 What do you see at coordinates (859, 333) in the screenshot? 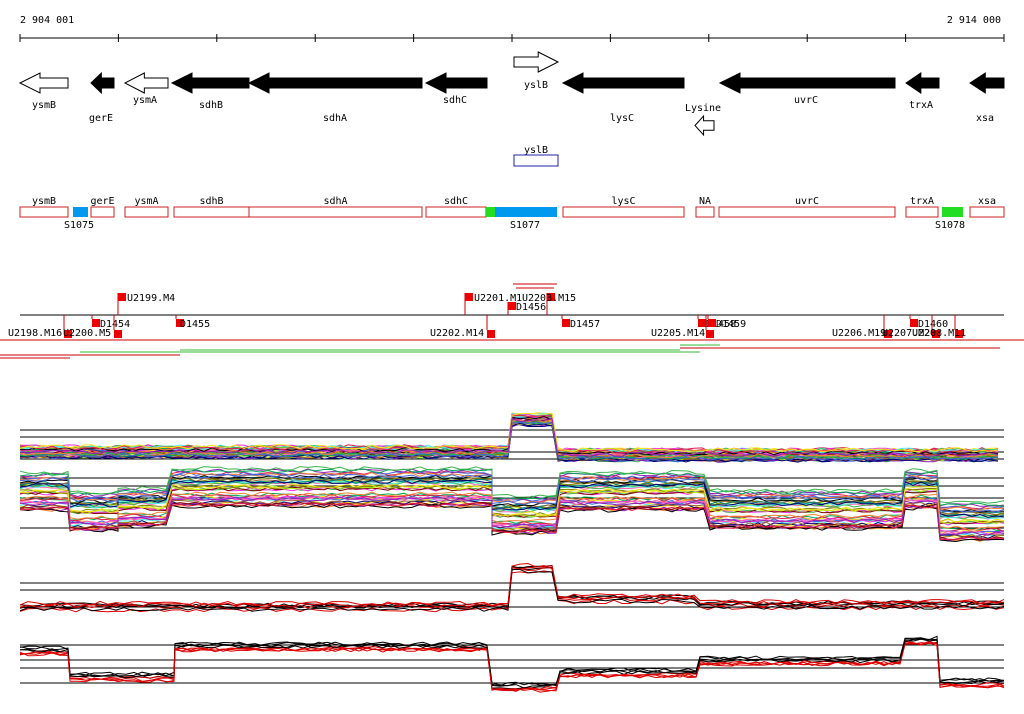
I see `feature-label: U2206.M19` at bounding box center [859, 333].